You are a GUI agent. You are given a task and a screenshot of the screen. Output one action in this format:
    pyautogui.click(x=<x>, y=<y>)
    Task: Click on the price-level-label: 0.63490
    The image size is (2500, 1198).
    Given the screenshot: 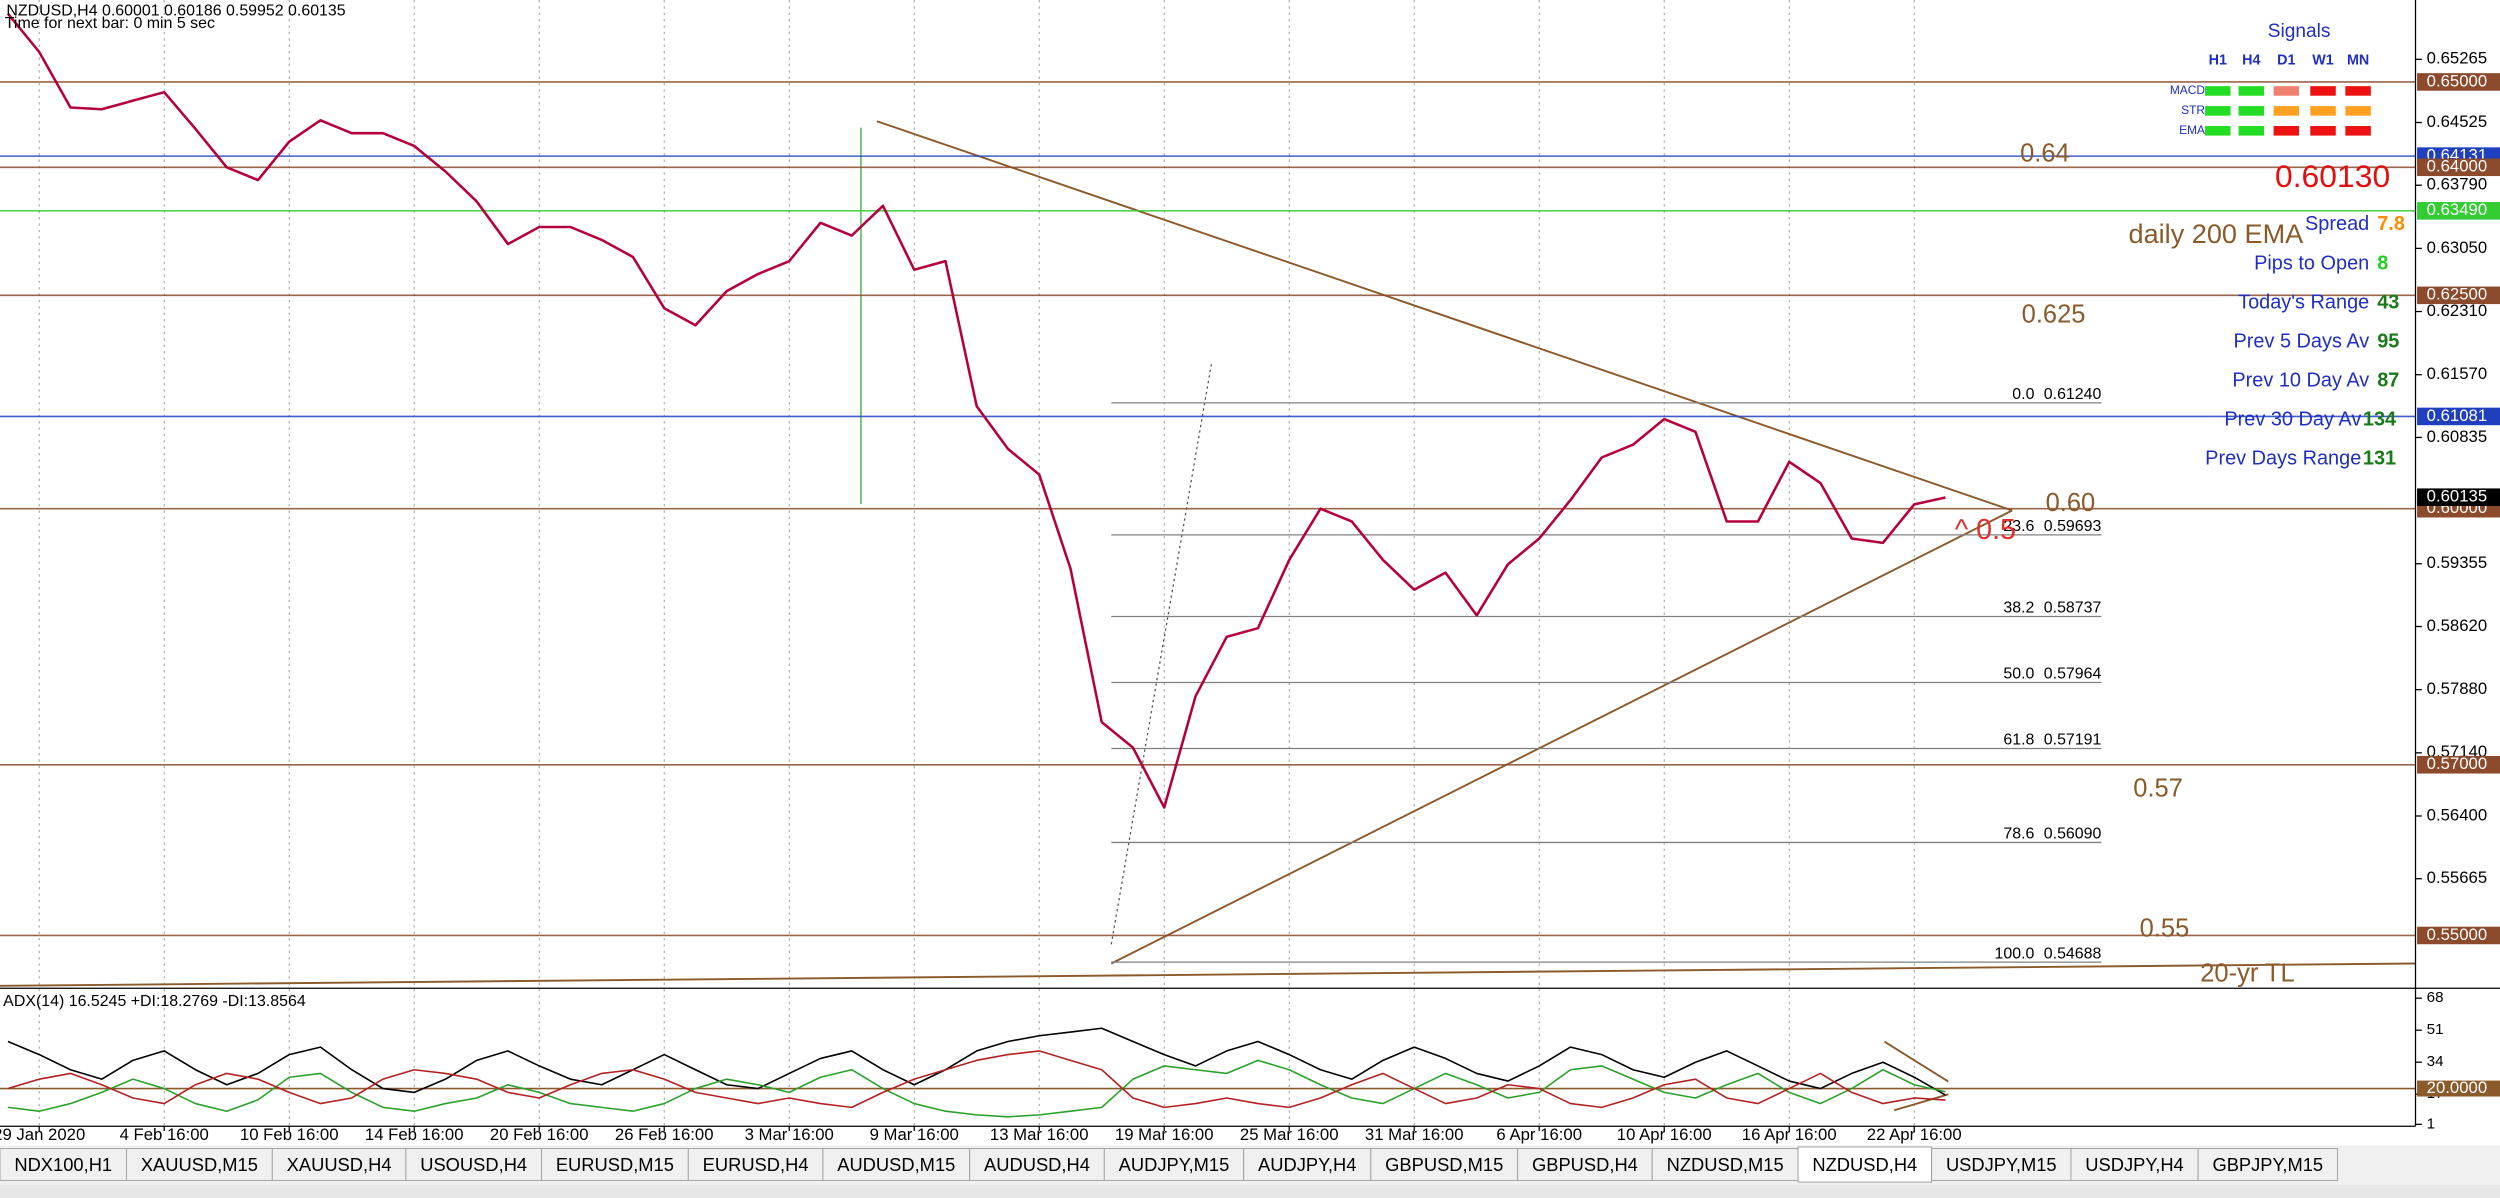 What is the action you would take?
    pyautogui.click(x=2457, y=209)
    